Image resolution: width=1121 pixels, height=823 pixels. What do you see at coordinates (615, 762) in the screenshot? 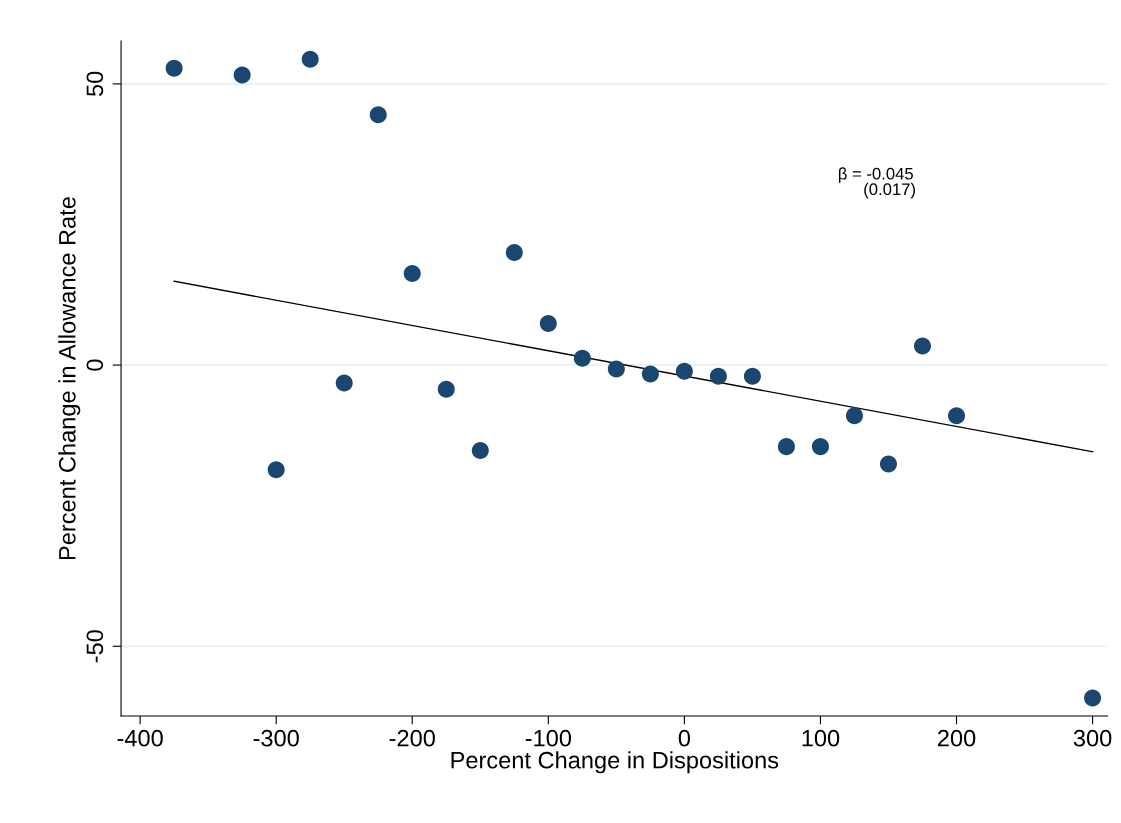
I see `x-axis-title: Percent Change in Dispositions` at bounding box center [615, 762].